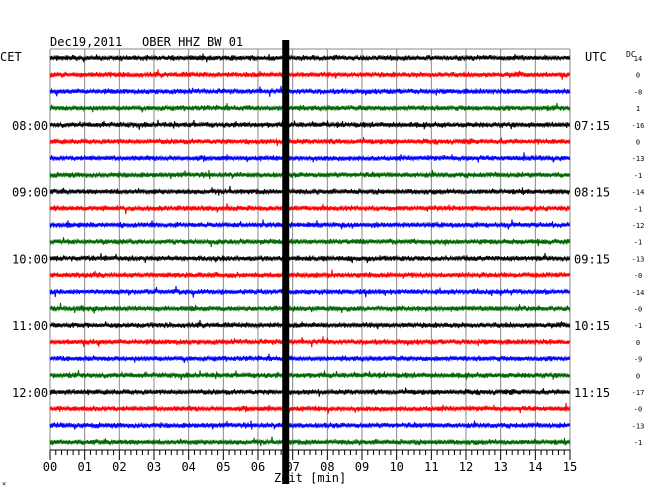  What do you see at coordinates (638, 143) in the screenshot?
I see `dc-offset-5: 0` at bounding box center [638, 143].